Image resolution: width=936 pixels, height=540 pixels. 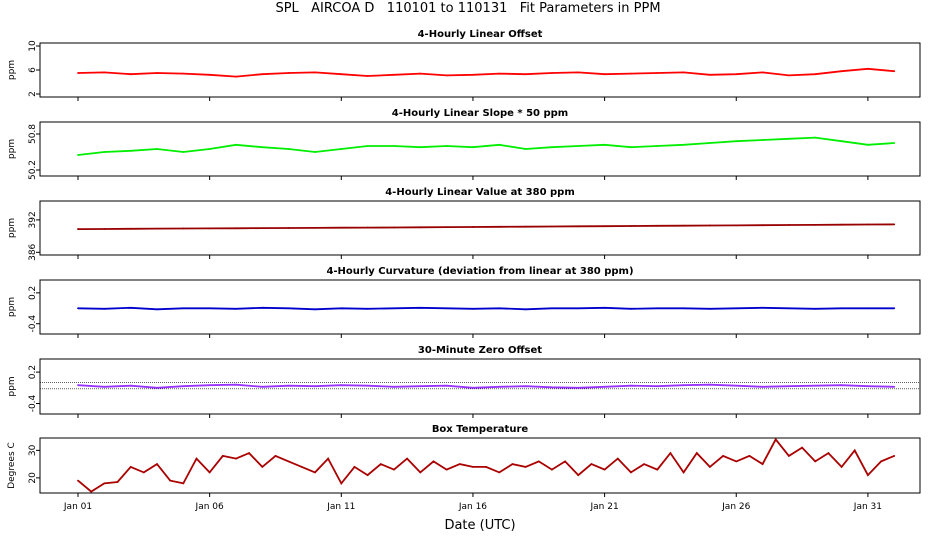 I want to click on panel-title: 4-Hourly Linear Offset, so click(x=480, y=34).